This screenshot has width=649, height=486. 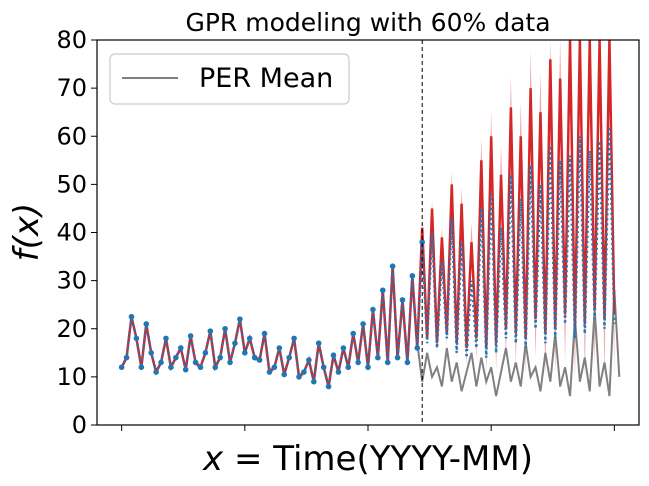 What do you see at coordinates (71, 136) in the screenshot?
I see `y-tick-label: 60` at bounding box center [71, 136].